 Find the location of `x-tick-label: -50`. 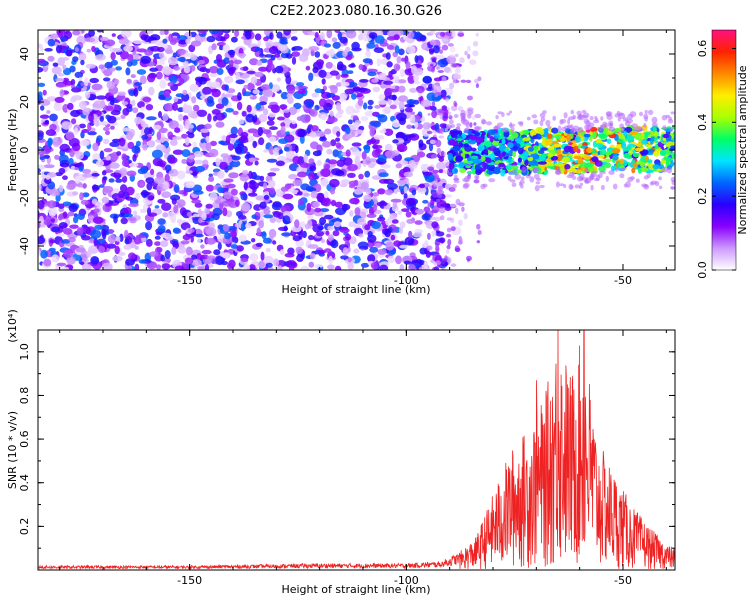

x-tick-label: -50 is located at coordinates (623, 580).